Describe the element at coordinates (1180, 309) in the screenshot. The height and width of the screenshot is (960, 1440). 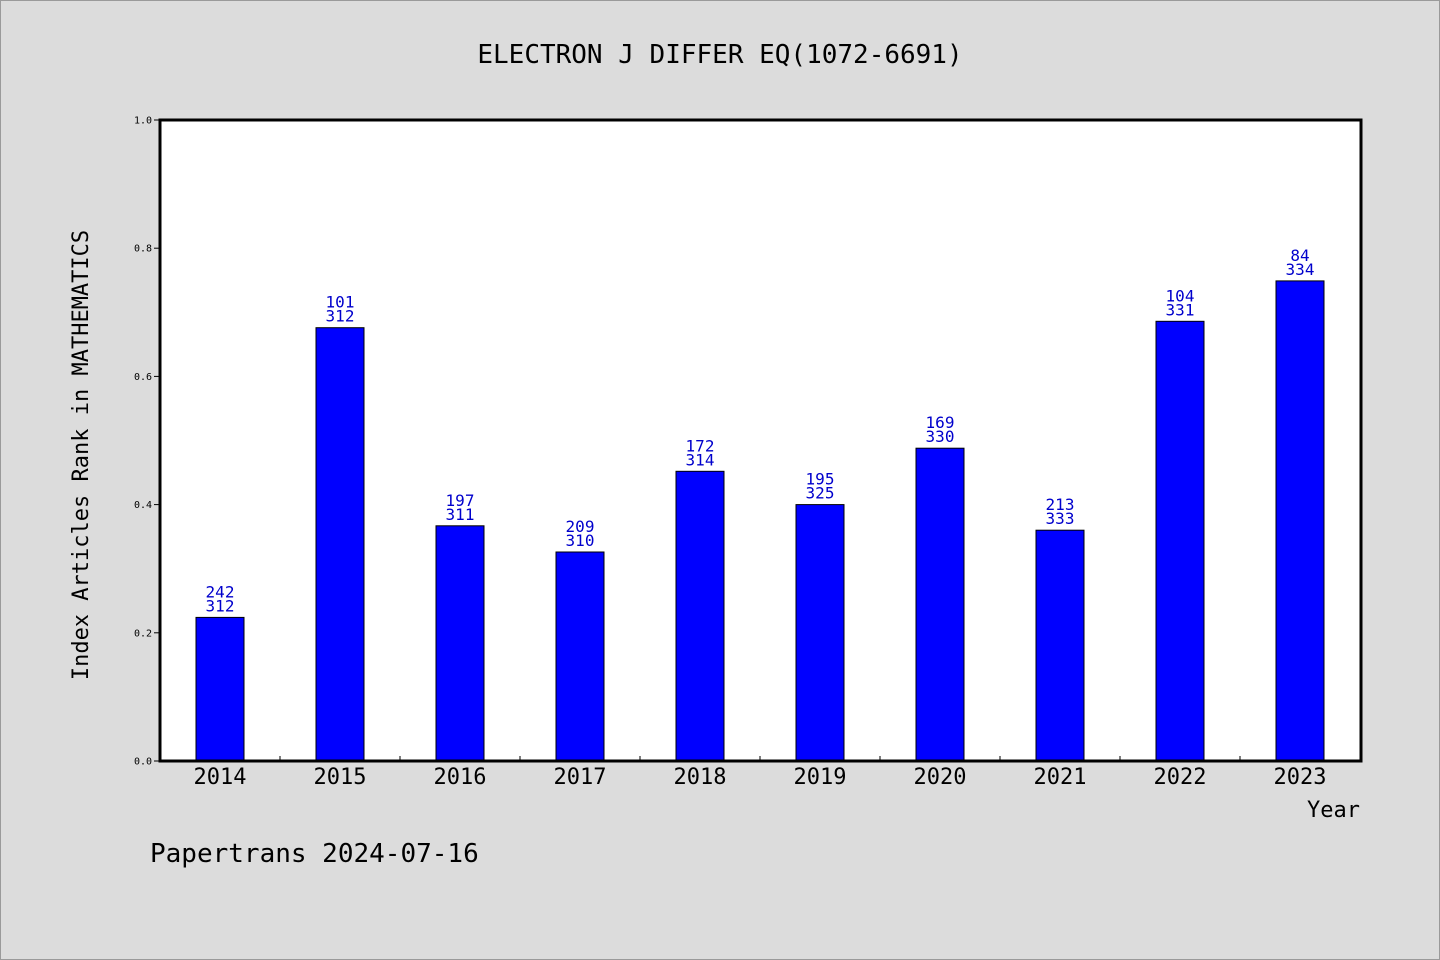
I see `bar-total-label-2022: 331` at that location.